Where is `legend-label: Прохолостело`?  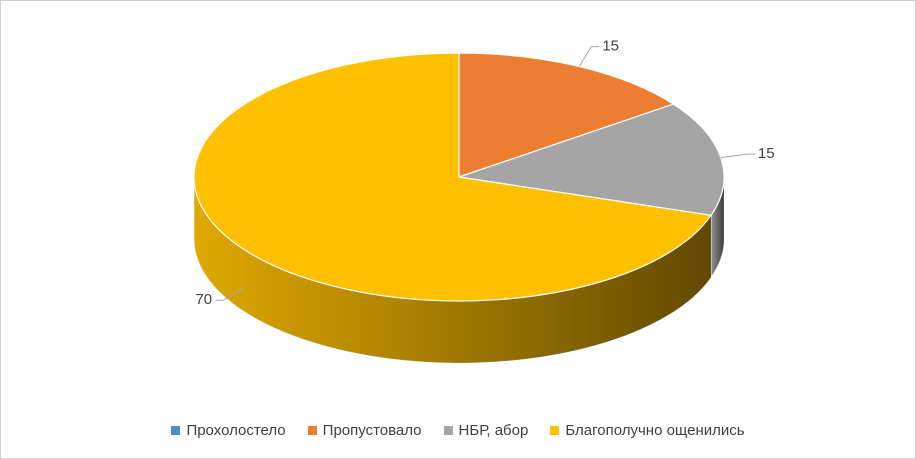
legend-label: Прохолостело is located at coordinates (236, 430).